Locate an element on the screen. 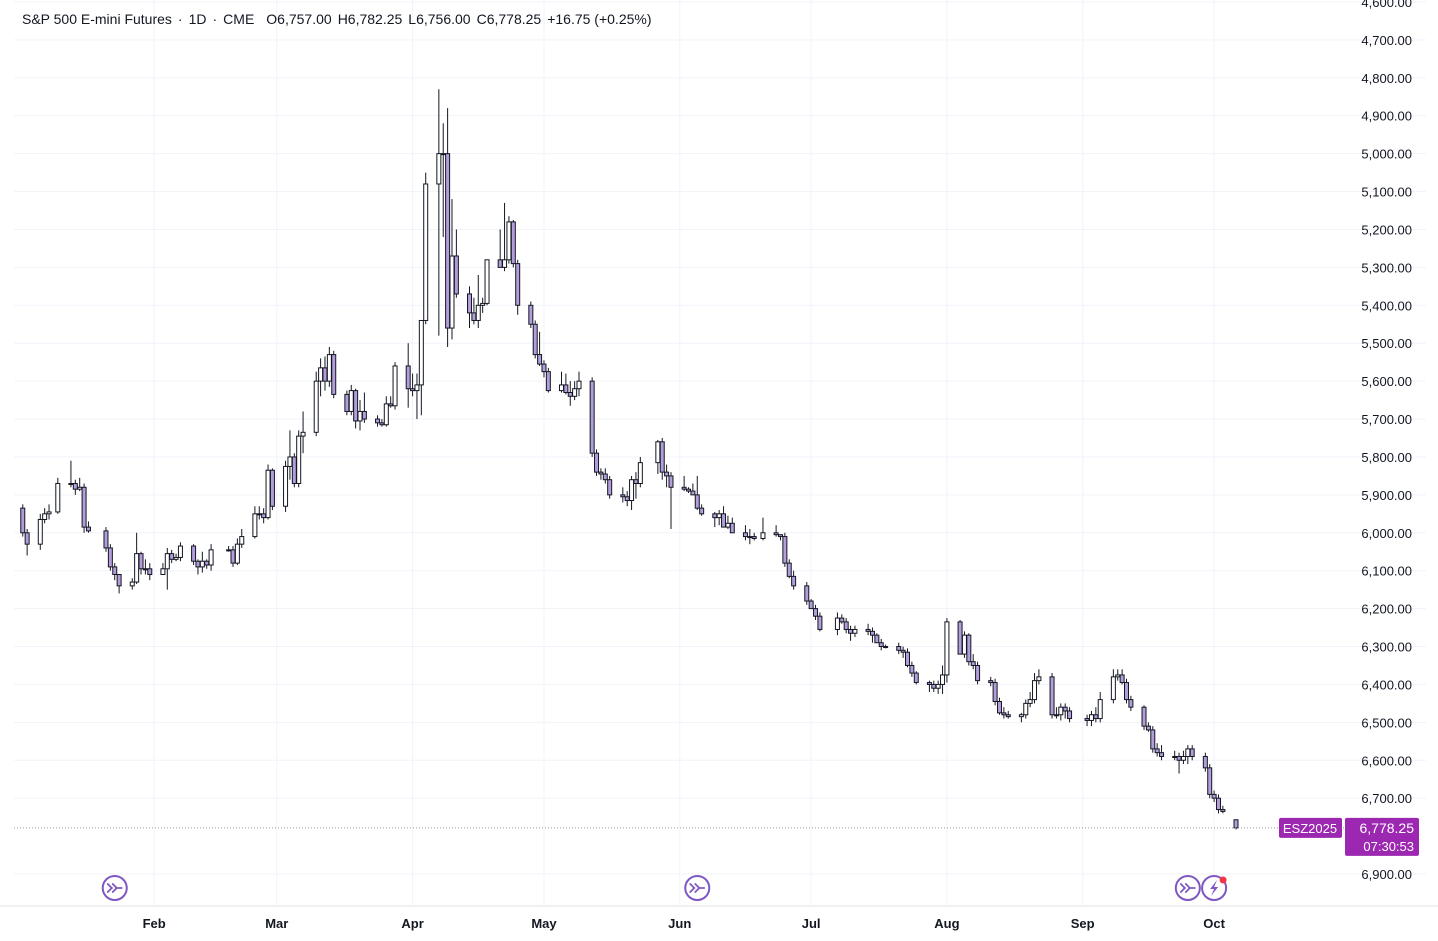 This screenshot has width=1438, height=941. interval-label: 1D is located at coordinates (197, 19).